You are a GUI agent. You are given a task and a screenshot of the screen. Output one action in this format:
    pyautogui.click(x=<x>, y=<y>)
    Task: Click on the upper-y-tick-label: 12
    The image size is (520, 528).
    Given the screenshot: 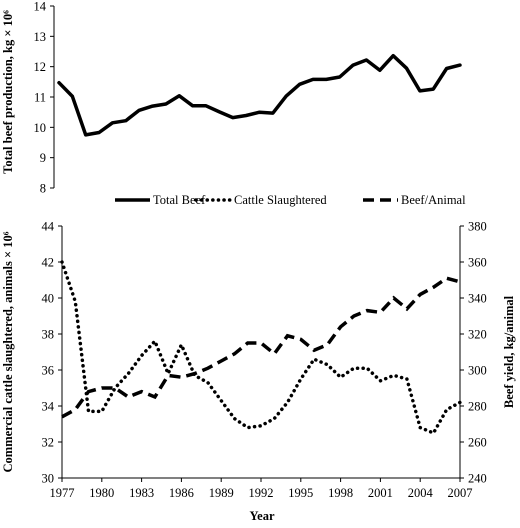 What is the action you would take?
    pyautogui.click(x=40, y=67)
    